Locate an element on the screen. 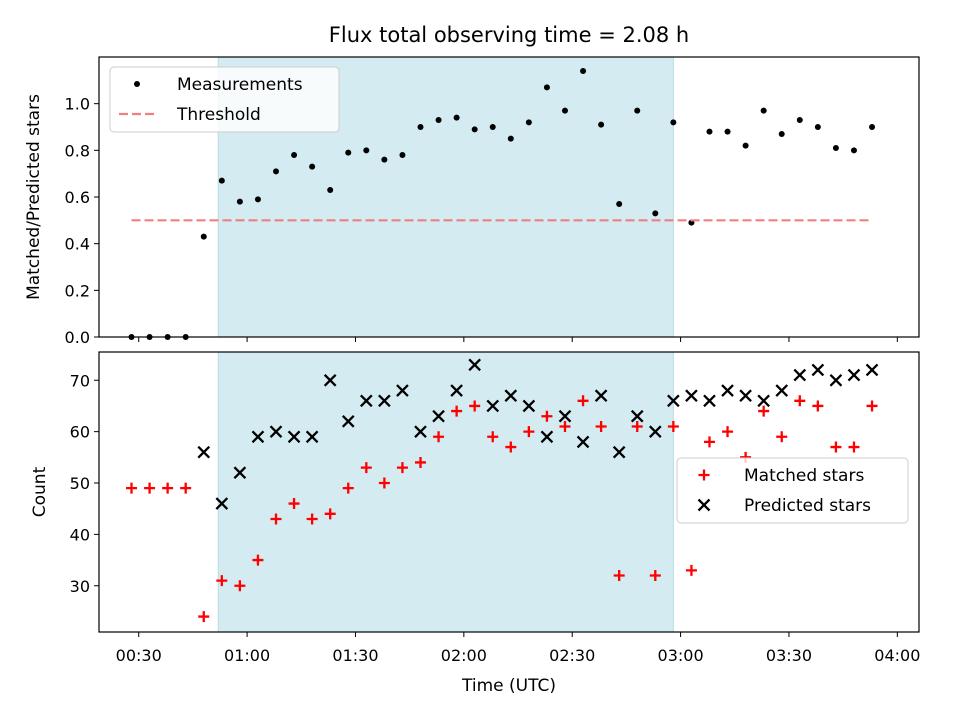 This screenshot has height=720, width=960. bottom-x-tick-label: 01:00 is located at coordinates (247, 655).